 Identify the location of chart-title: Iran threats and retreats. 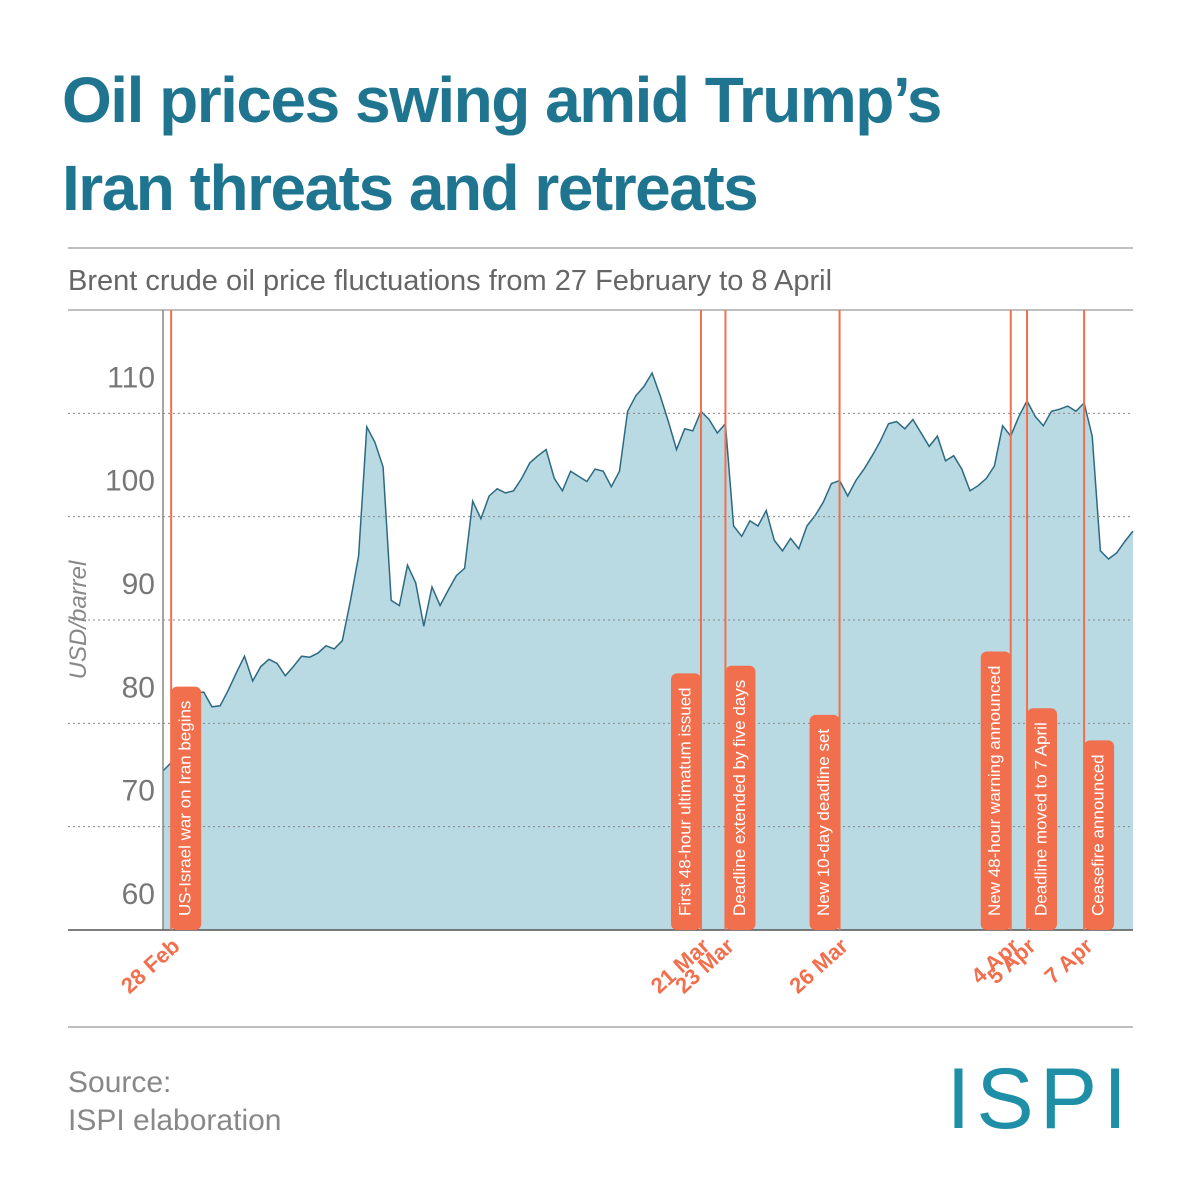
(409, 188).